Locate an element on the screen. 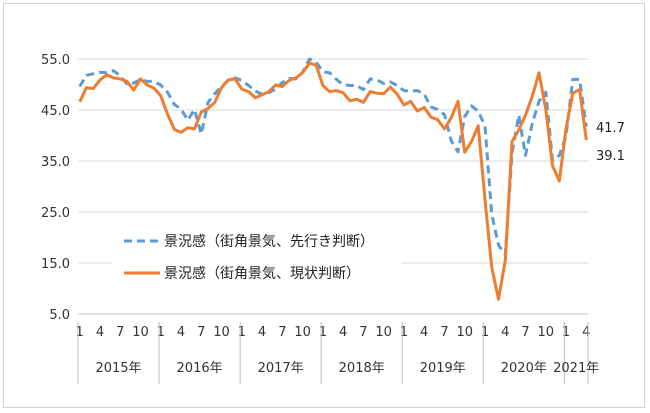 The image size is (650, 413). y-tick-label: 15.0 is located at coordinates (55, 264).